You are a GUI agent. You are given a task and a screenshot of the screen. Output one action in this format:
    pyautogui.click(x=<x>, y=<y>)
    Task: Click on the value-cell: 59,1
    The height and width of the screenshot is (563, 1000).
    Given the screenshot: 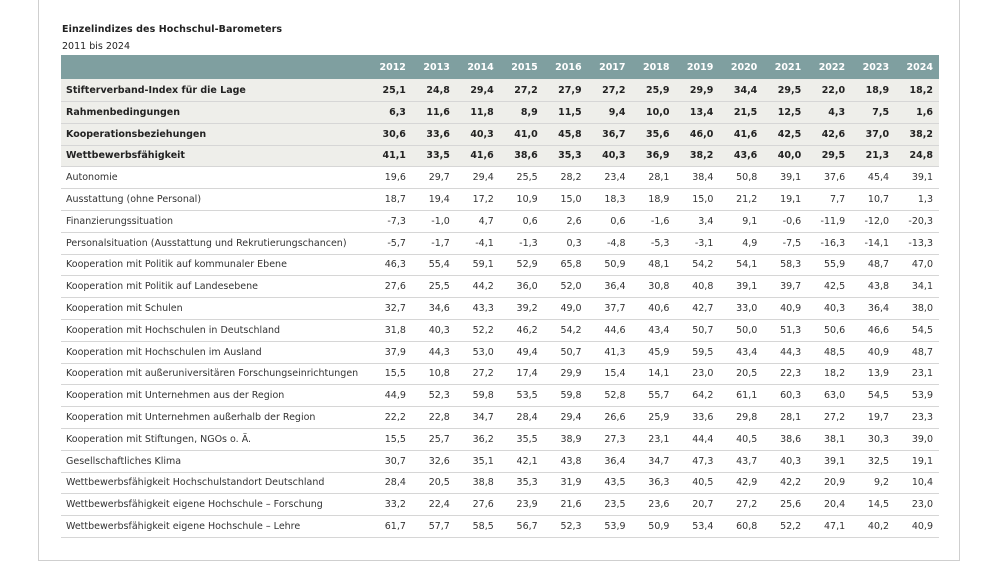 What is the action you would take?
    pyautogui.click(x=477, y=265)
    